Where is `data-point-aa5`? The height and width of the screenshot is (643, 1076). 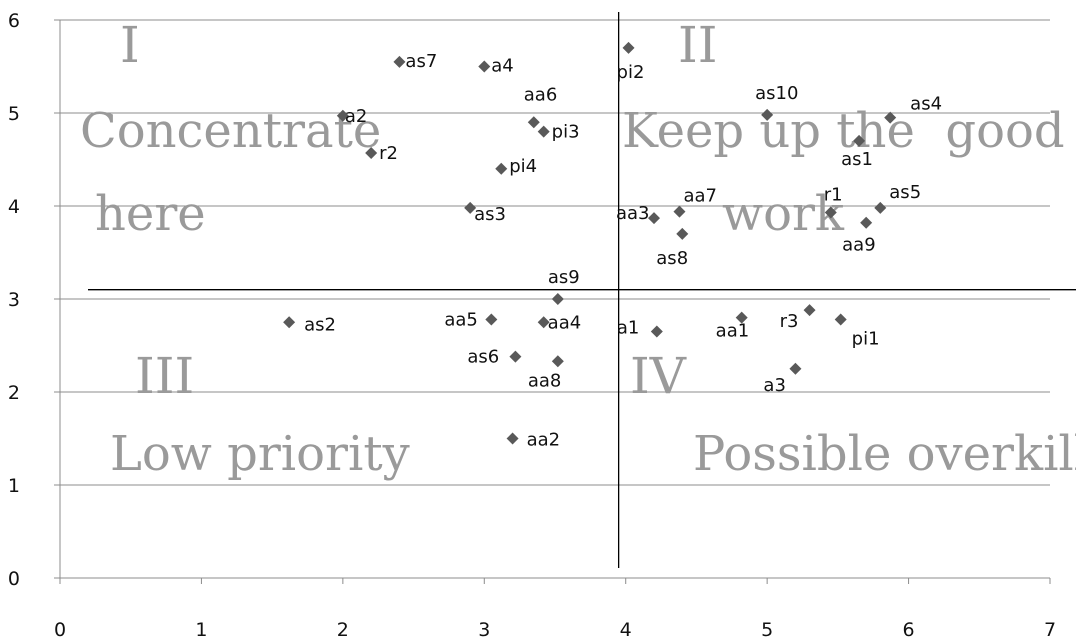 data-point-aa5 is located at coordinates (491, 319).